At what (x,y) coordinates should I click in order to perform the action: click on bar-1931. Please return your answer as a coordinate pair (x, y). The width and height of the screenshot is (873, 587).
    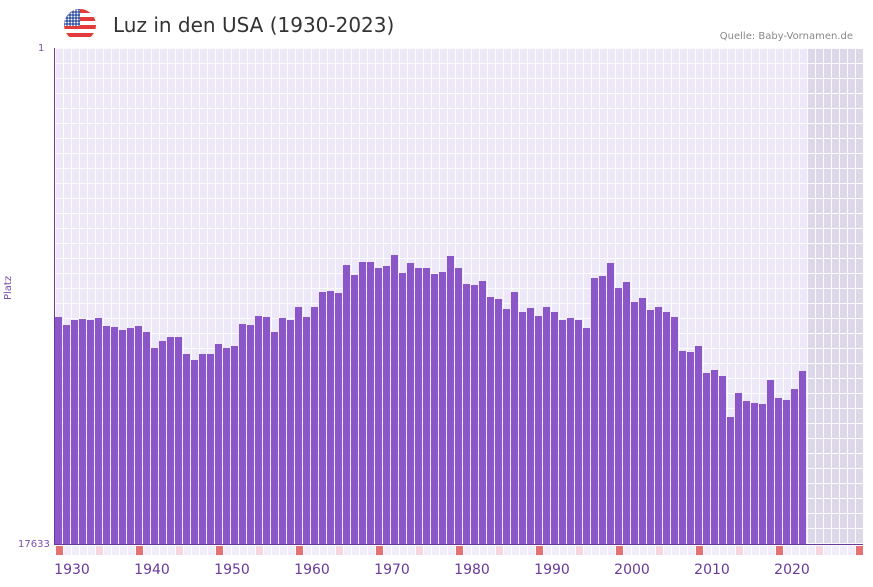
    Looking at the image, I should click on (66, 435).